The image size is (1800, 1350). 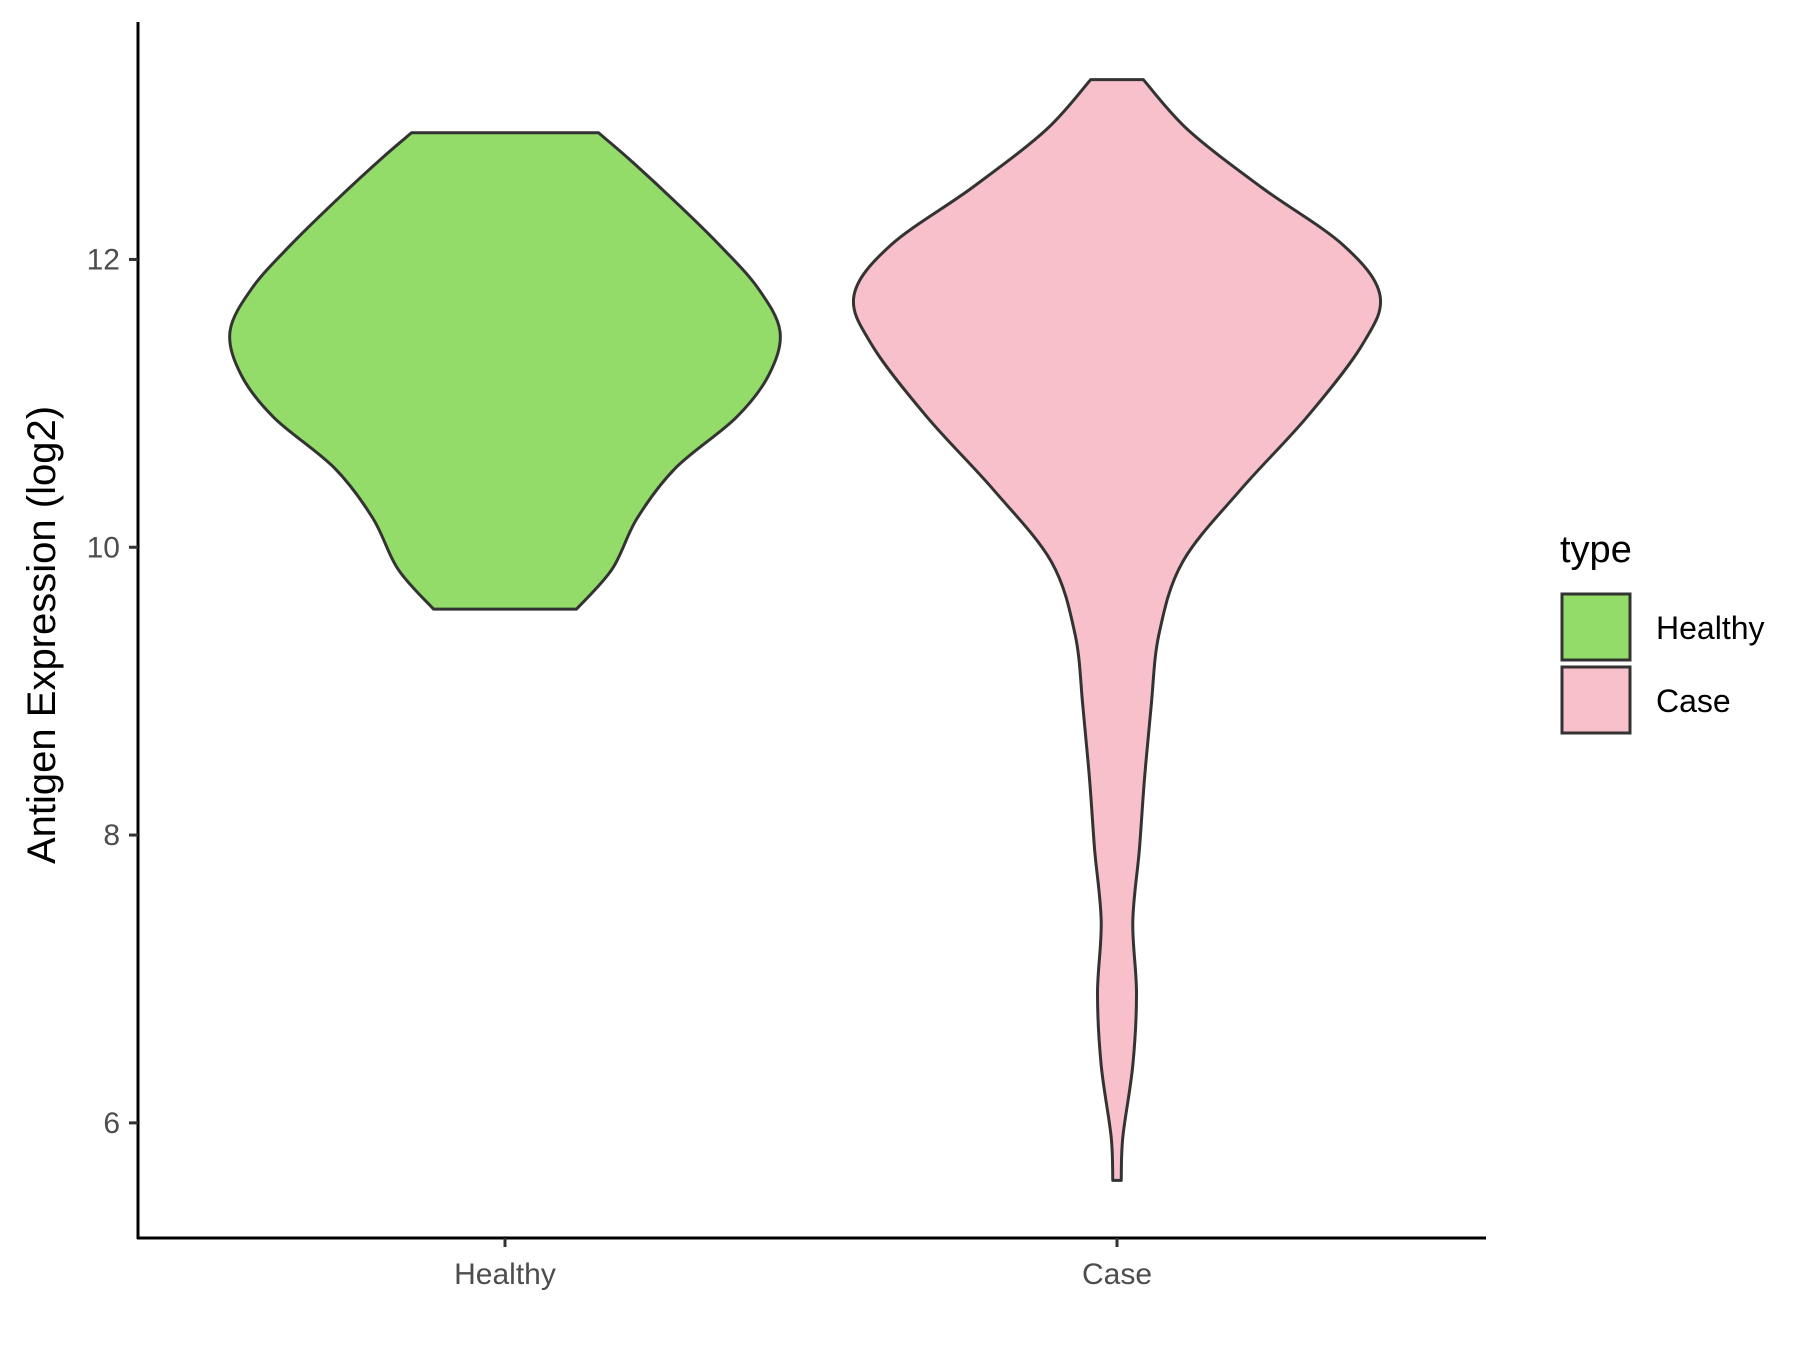 I want to click on legend-swatch-case, so click(x=1596, y=700).